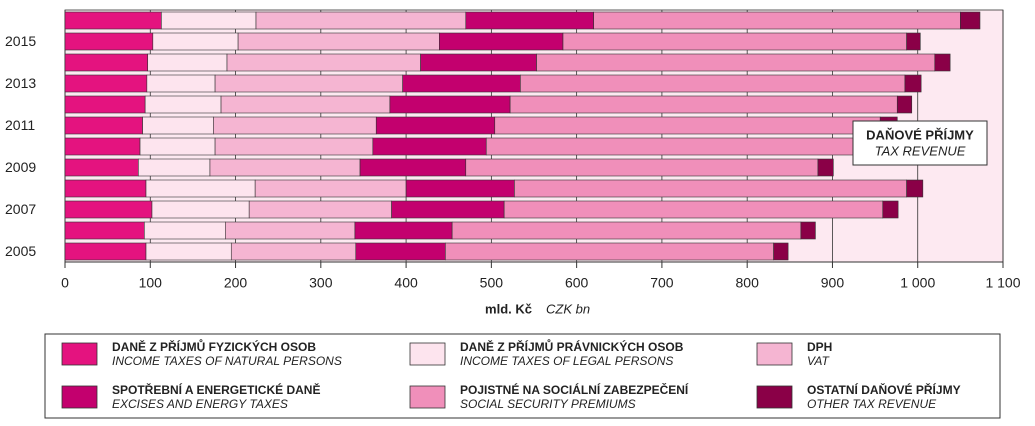 This screenshot has width=1035, height=426. Describe the element at coordinates (508, 308) in the screenshot. I see `x-axis-label: mld. Kč` at that location.